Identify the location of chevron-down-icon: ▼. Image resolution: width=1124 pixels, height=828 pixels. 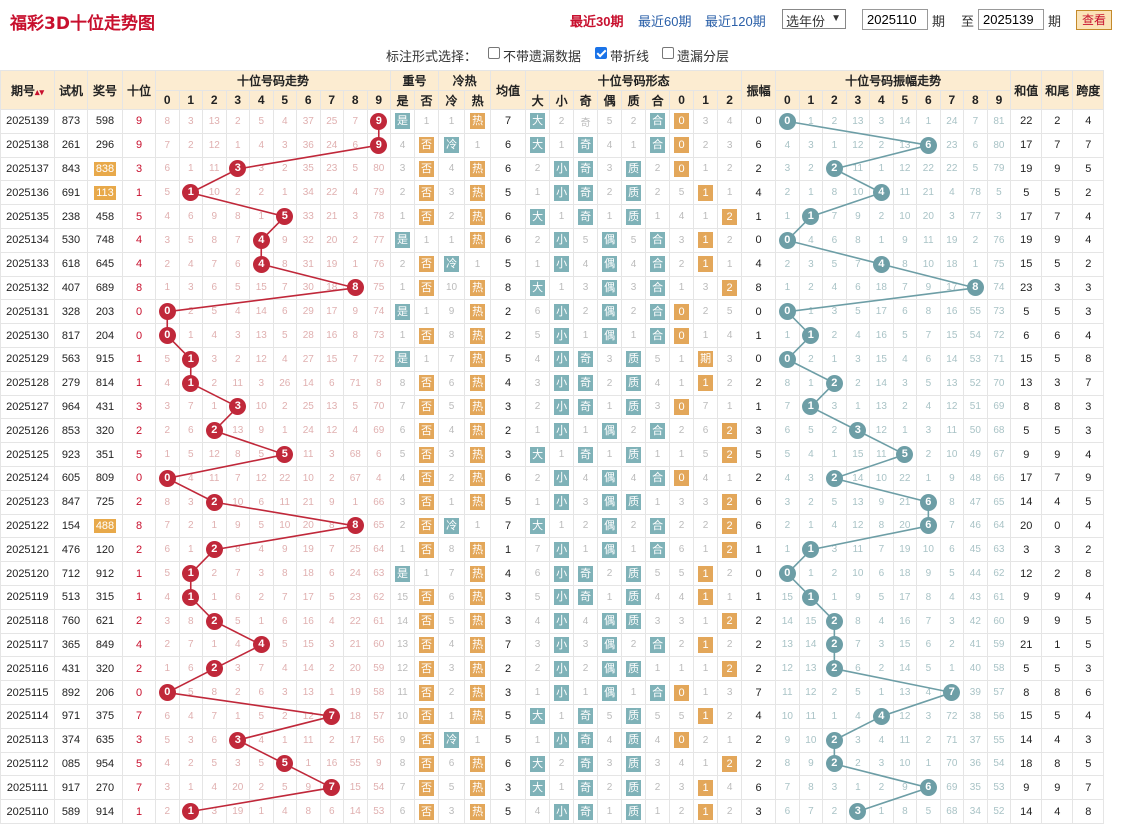
(836, 18).